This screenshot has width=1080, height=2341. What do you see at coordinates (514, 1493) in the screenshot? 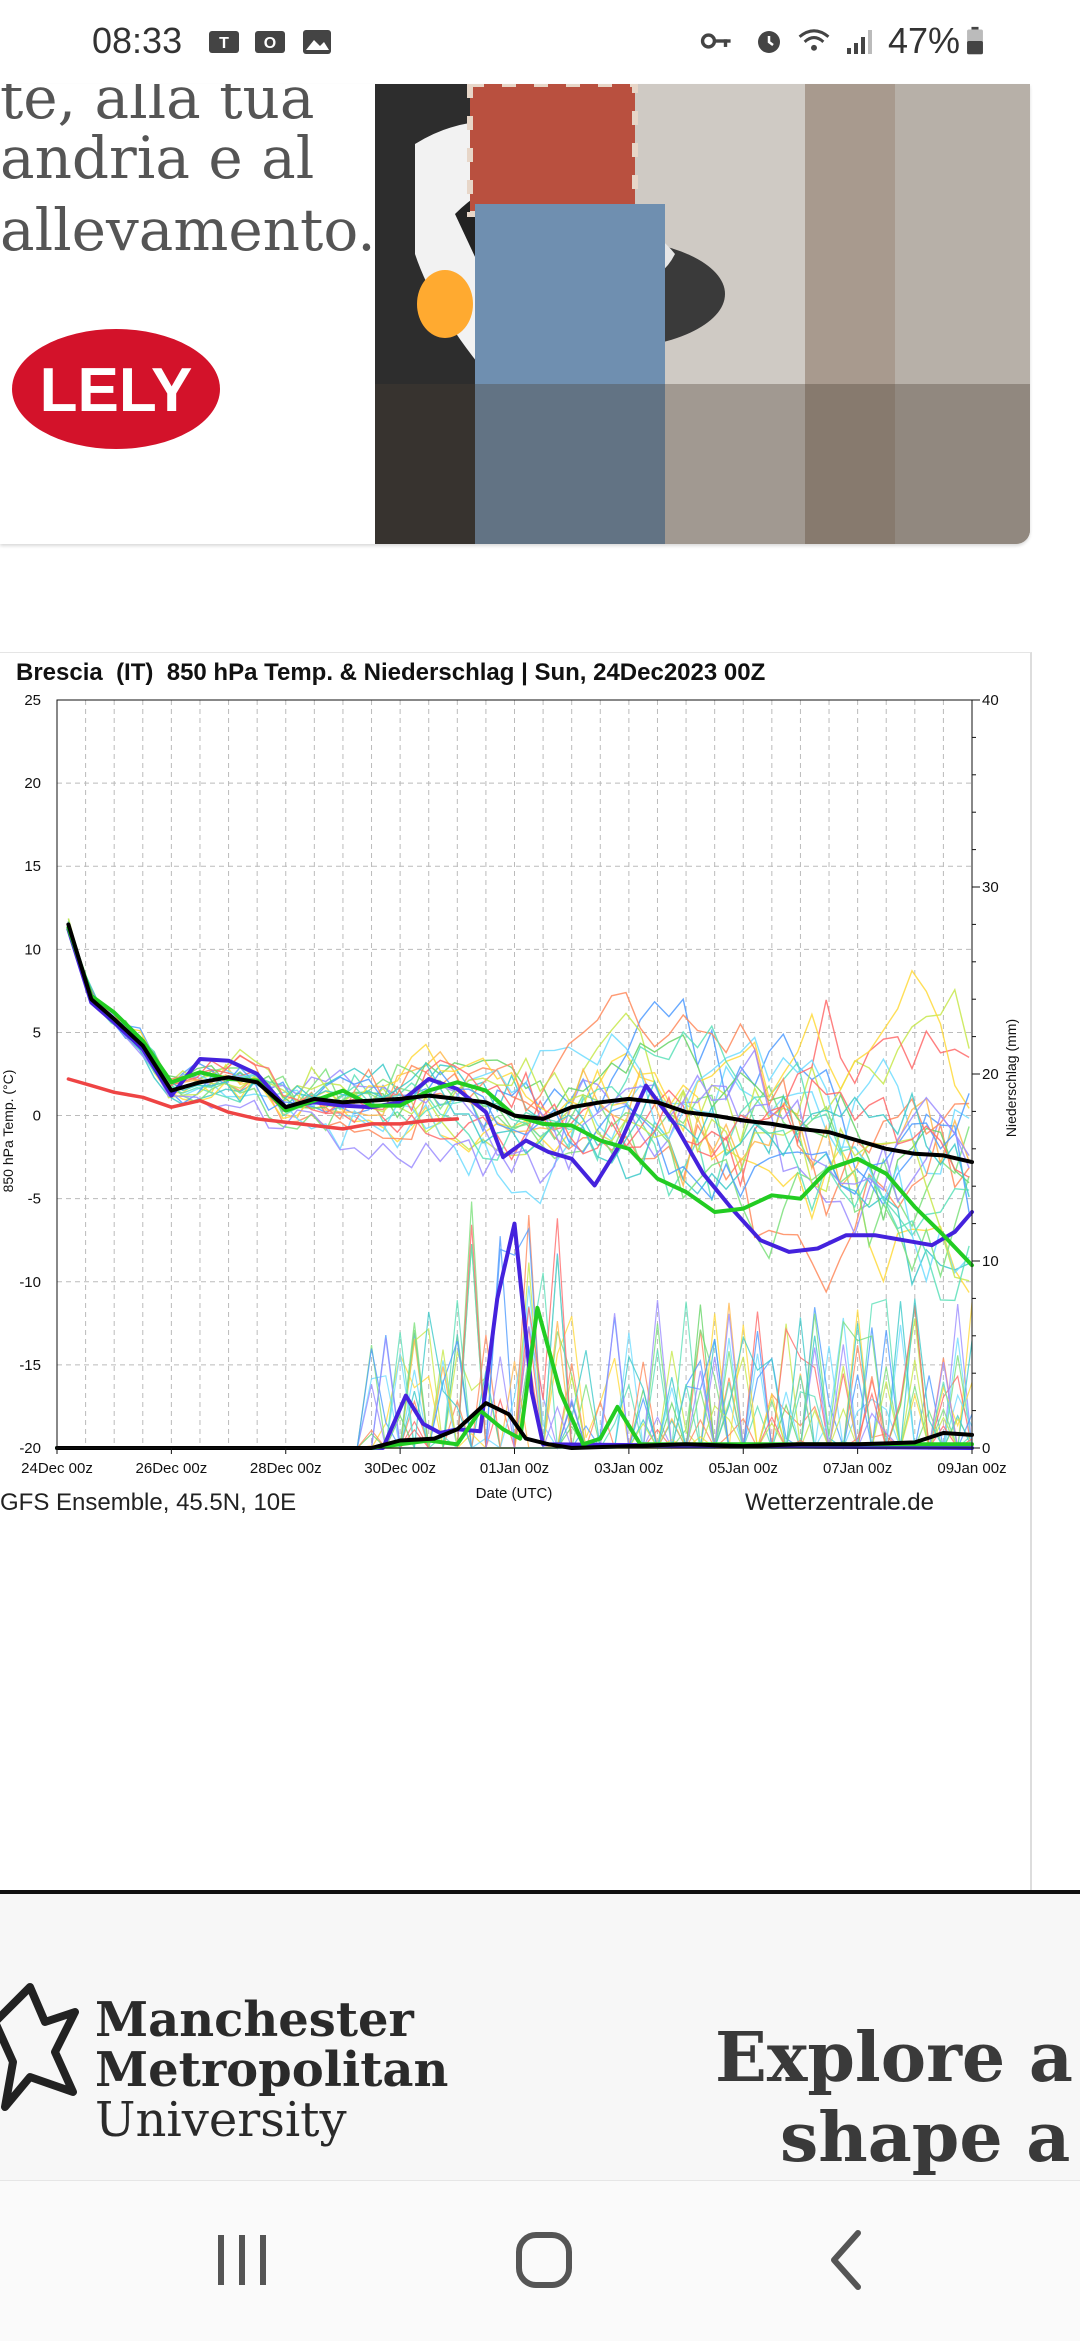
I see `x-axis-label: Date (UTC)` at bounding box center [514, 1493].